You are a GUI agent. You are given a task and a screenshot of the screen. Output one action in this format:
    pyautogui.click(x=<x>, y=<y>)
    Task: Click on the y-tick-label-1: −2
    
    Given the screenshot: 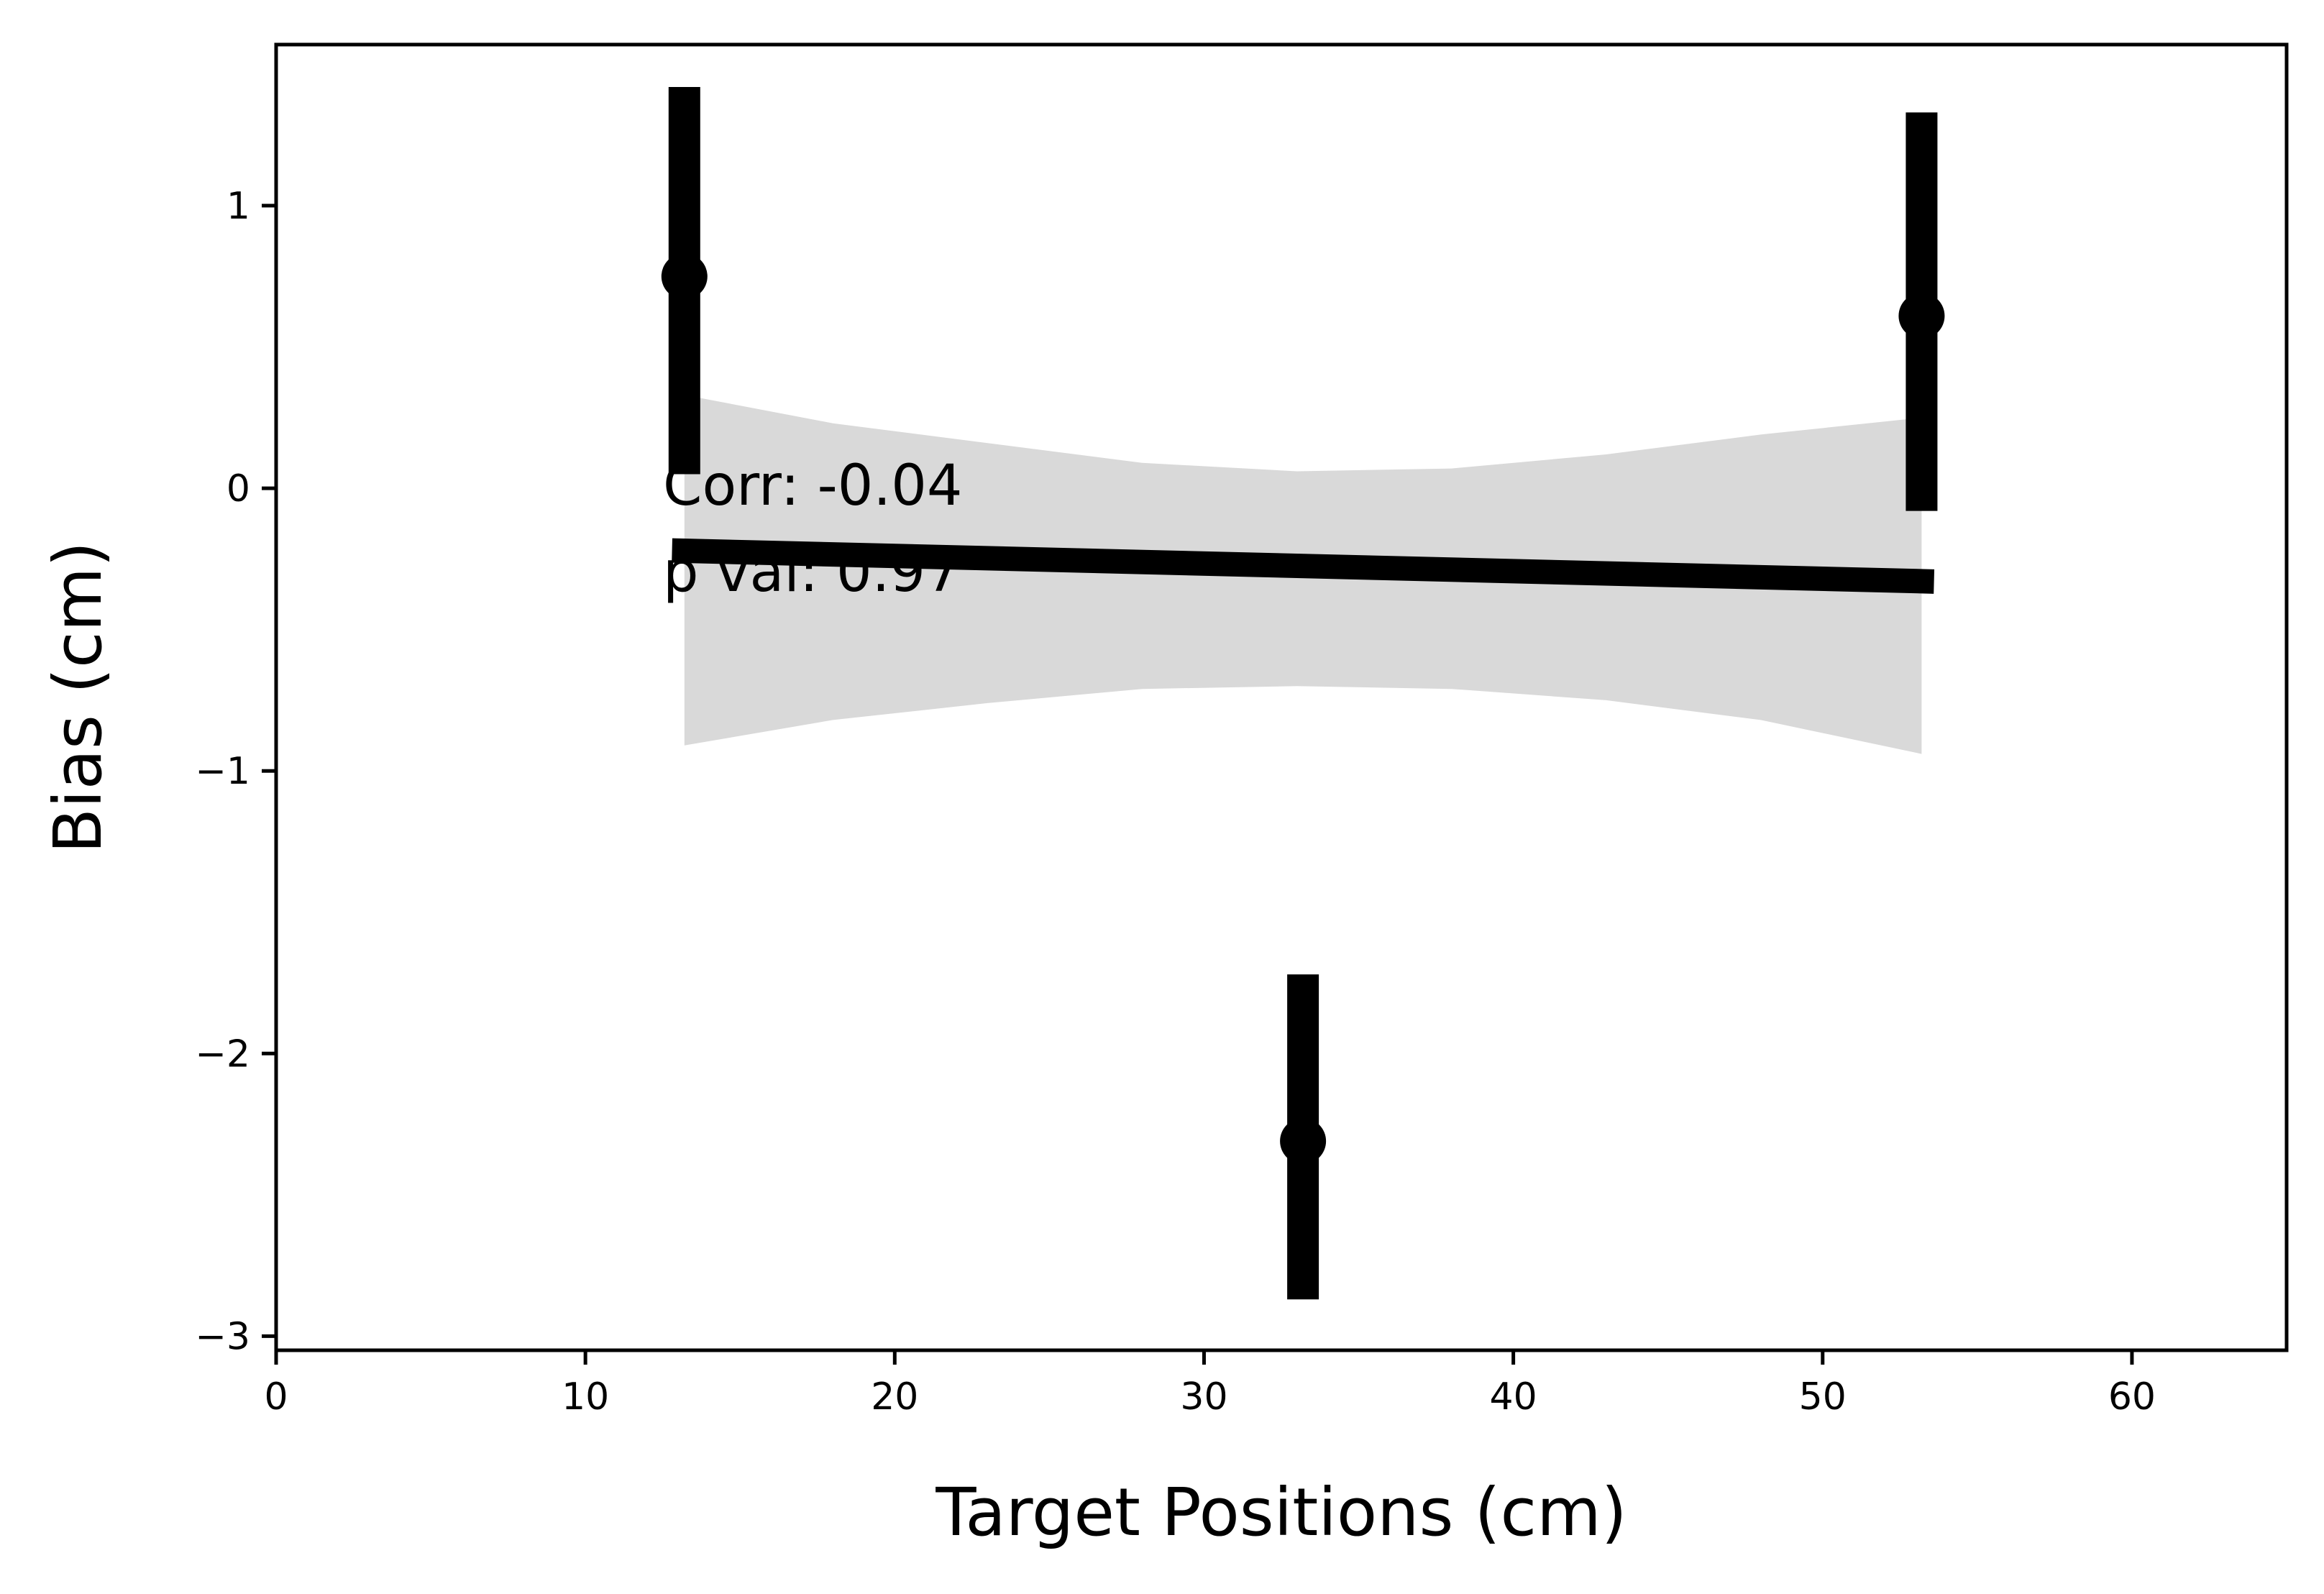 What is the action you would take?
    pyautogui.click(x=222, y=1054)
    